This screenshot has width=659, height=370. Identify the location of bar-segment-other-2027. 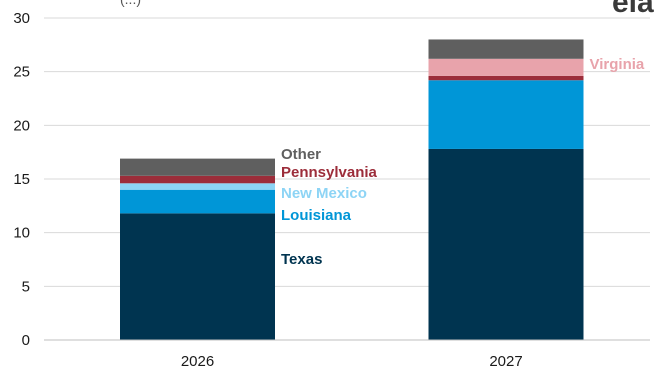
(506, 49).